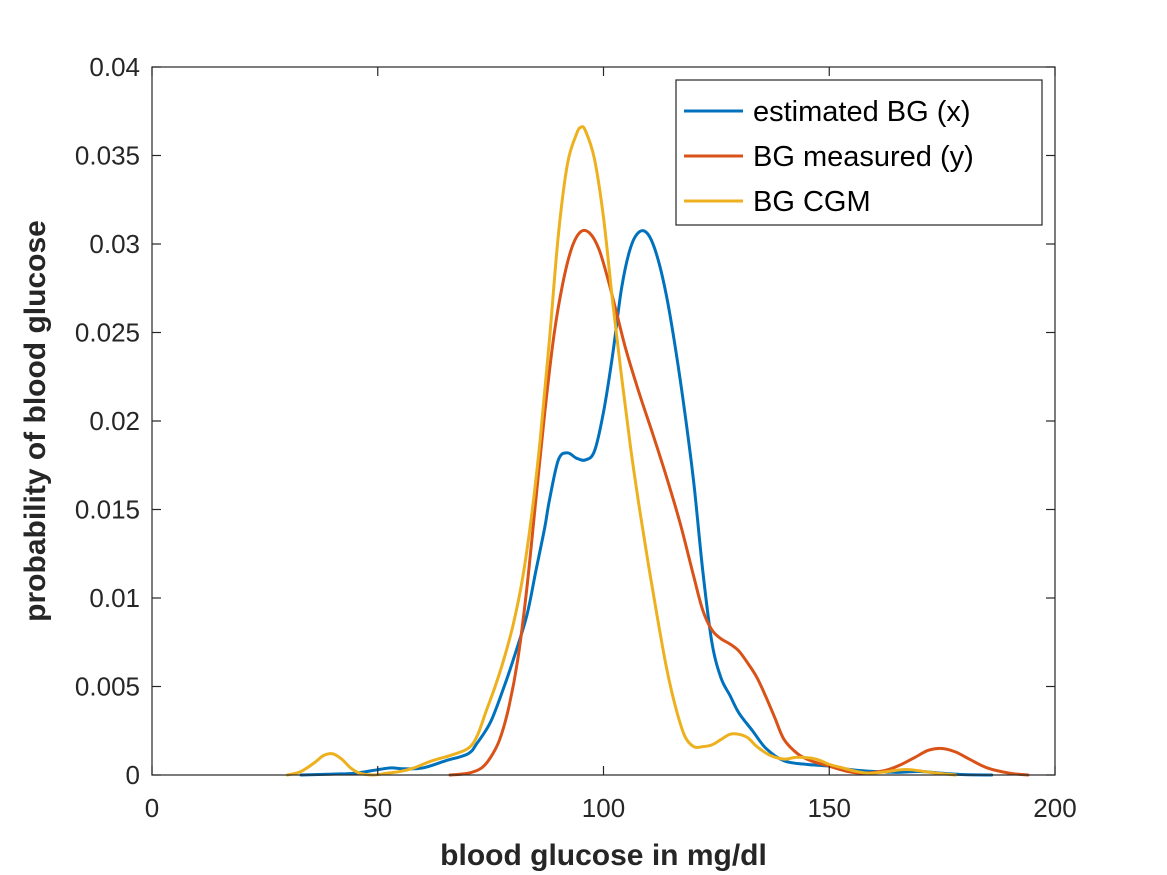  What do you see at coordinates (35, 421) in the screenshot?
I see `y-axis-title: probability of blood glucose` at bounding box center [35, 421].